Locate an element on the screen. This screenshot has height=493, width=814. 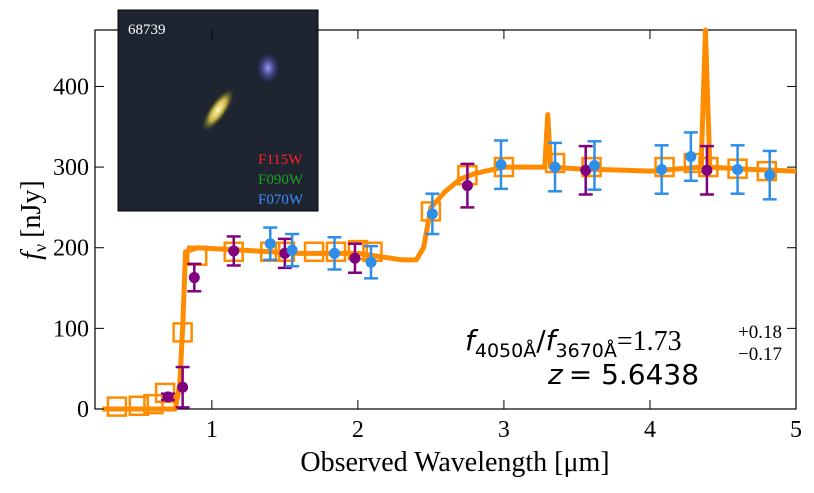
x-tick-label: 1 is located at coordinates (212, 430).